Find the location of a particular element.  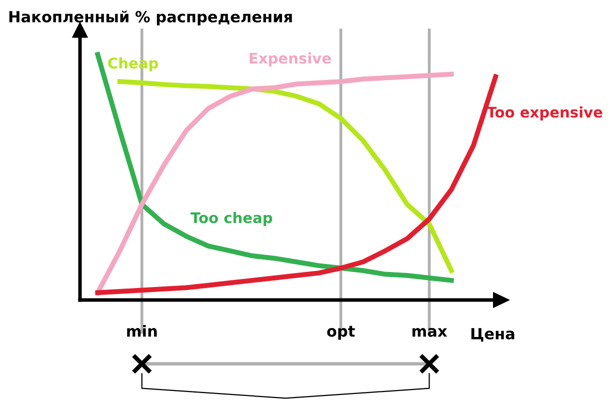

x-tick-label: min is located at coordinates (142, 331).